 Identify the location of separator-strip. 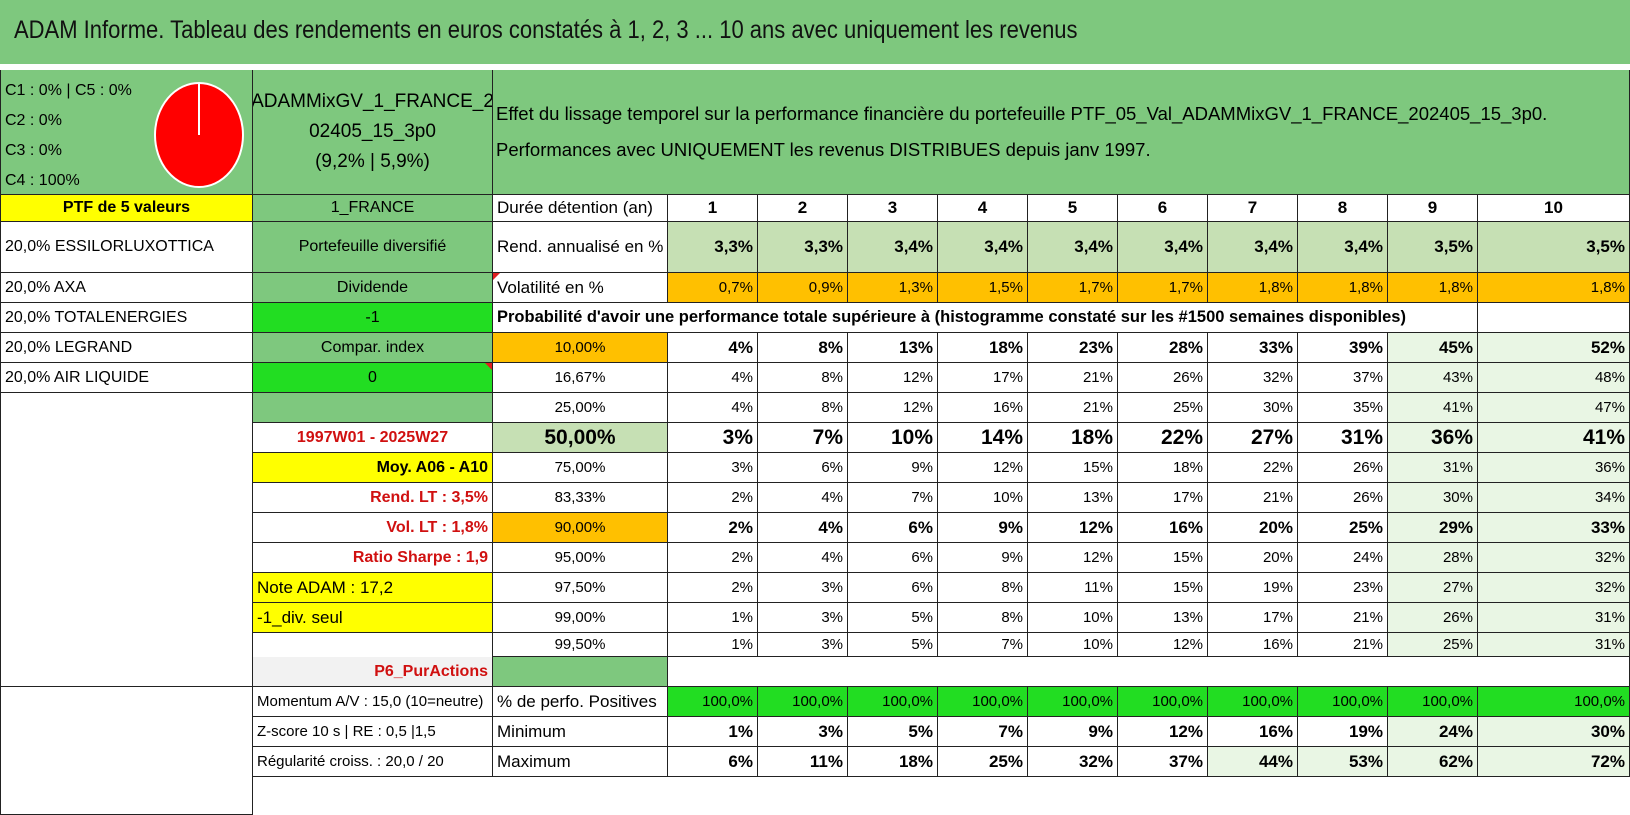
(815, 67).